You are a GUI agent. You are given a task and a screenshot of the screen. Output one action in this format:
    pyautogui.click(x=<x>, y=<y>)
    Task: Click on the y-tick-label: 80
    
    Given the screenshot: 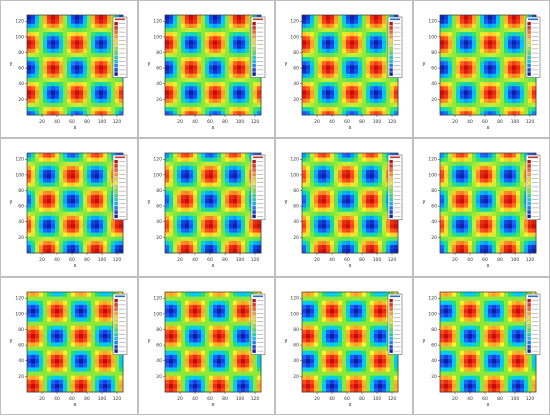 What is the action you would take?
    pyautogui.click(x=21, y=191)
    